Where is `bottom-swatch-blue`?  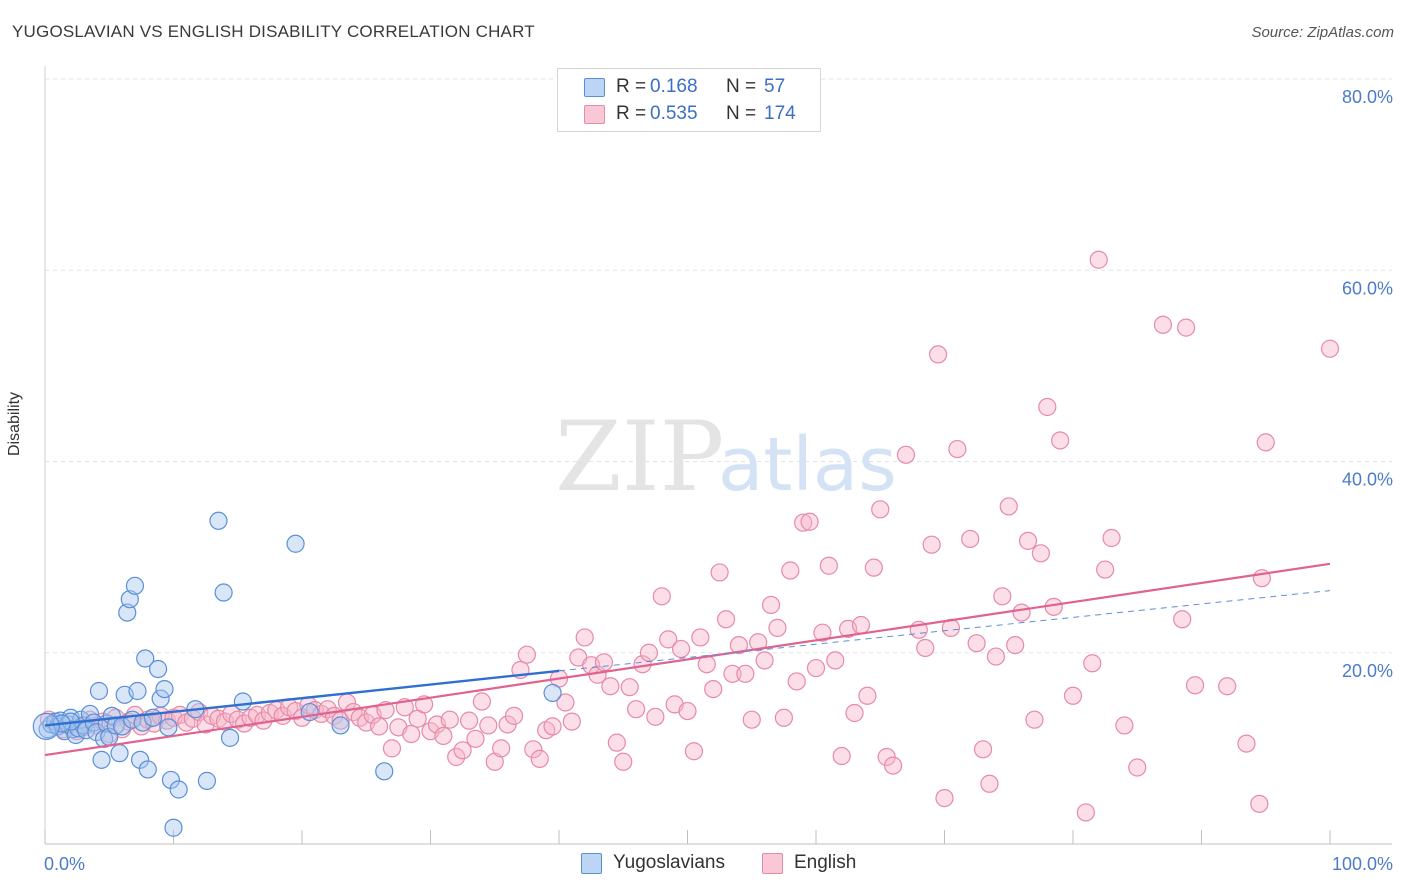
bottom-swatch-blue is located at coordinates (591, 863).